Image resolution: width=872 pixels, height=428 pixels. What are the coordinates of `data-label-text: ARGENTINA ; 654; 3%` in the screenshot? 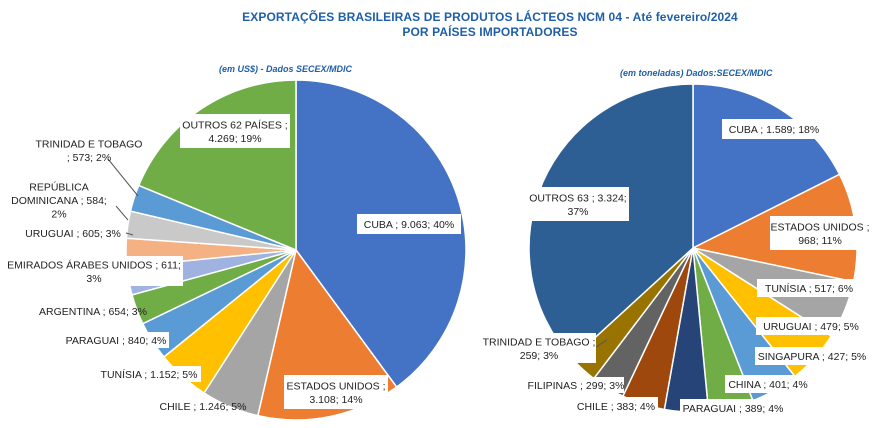 It's located at (93, 312).